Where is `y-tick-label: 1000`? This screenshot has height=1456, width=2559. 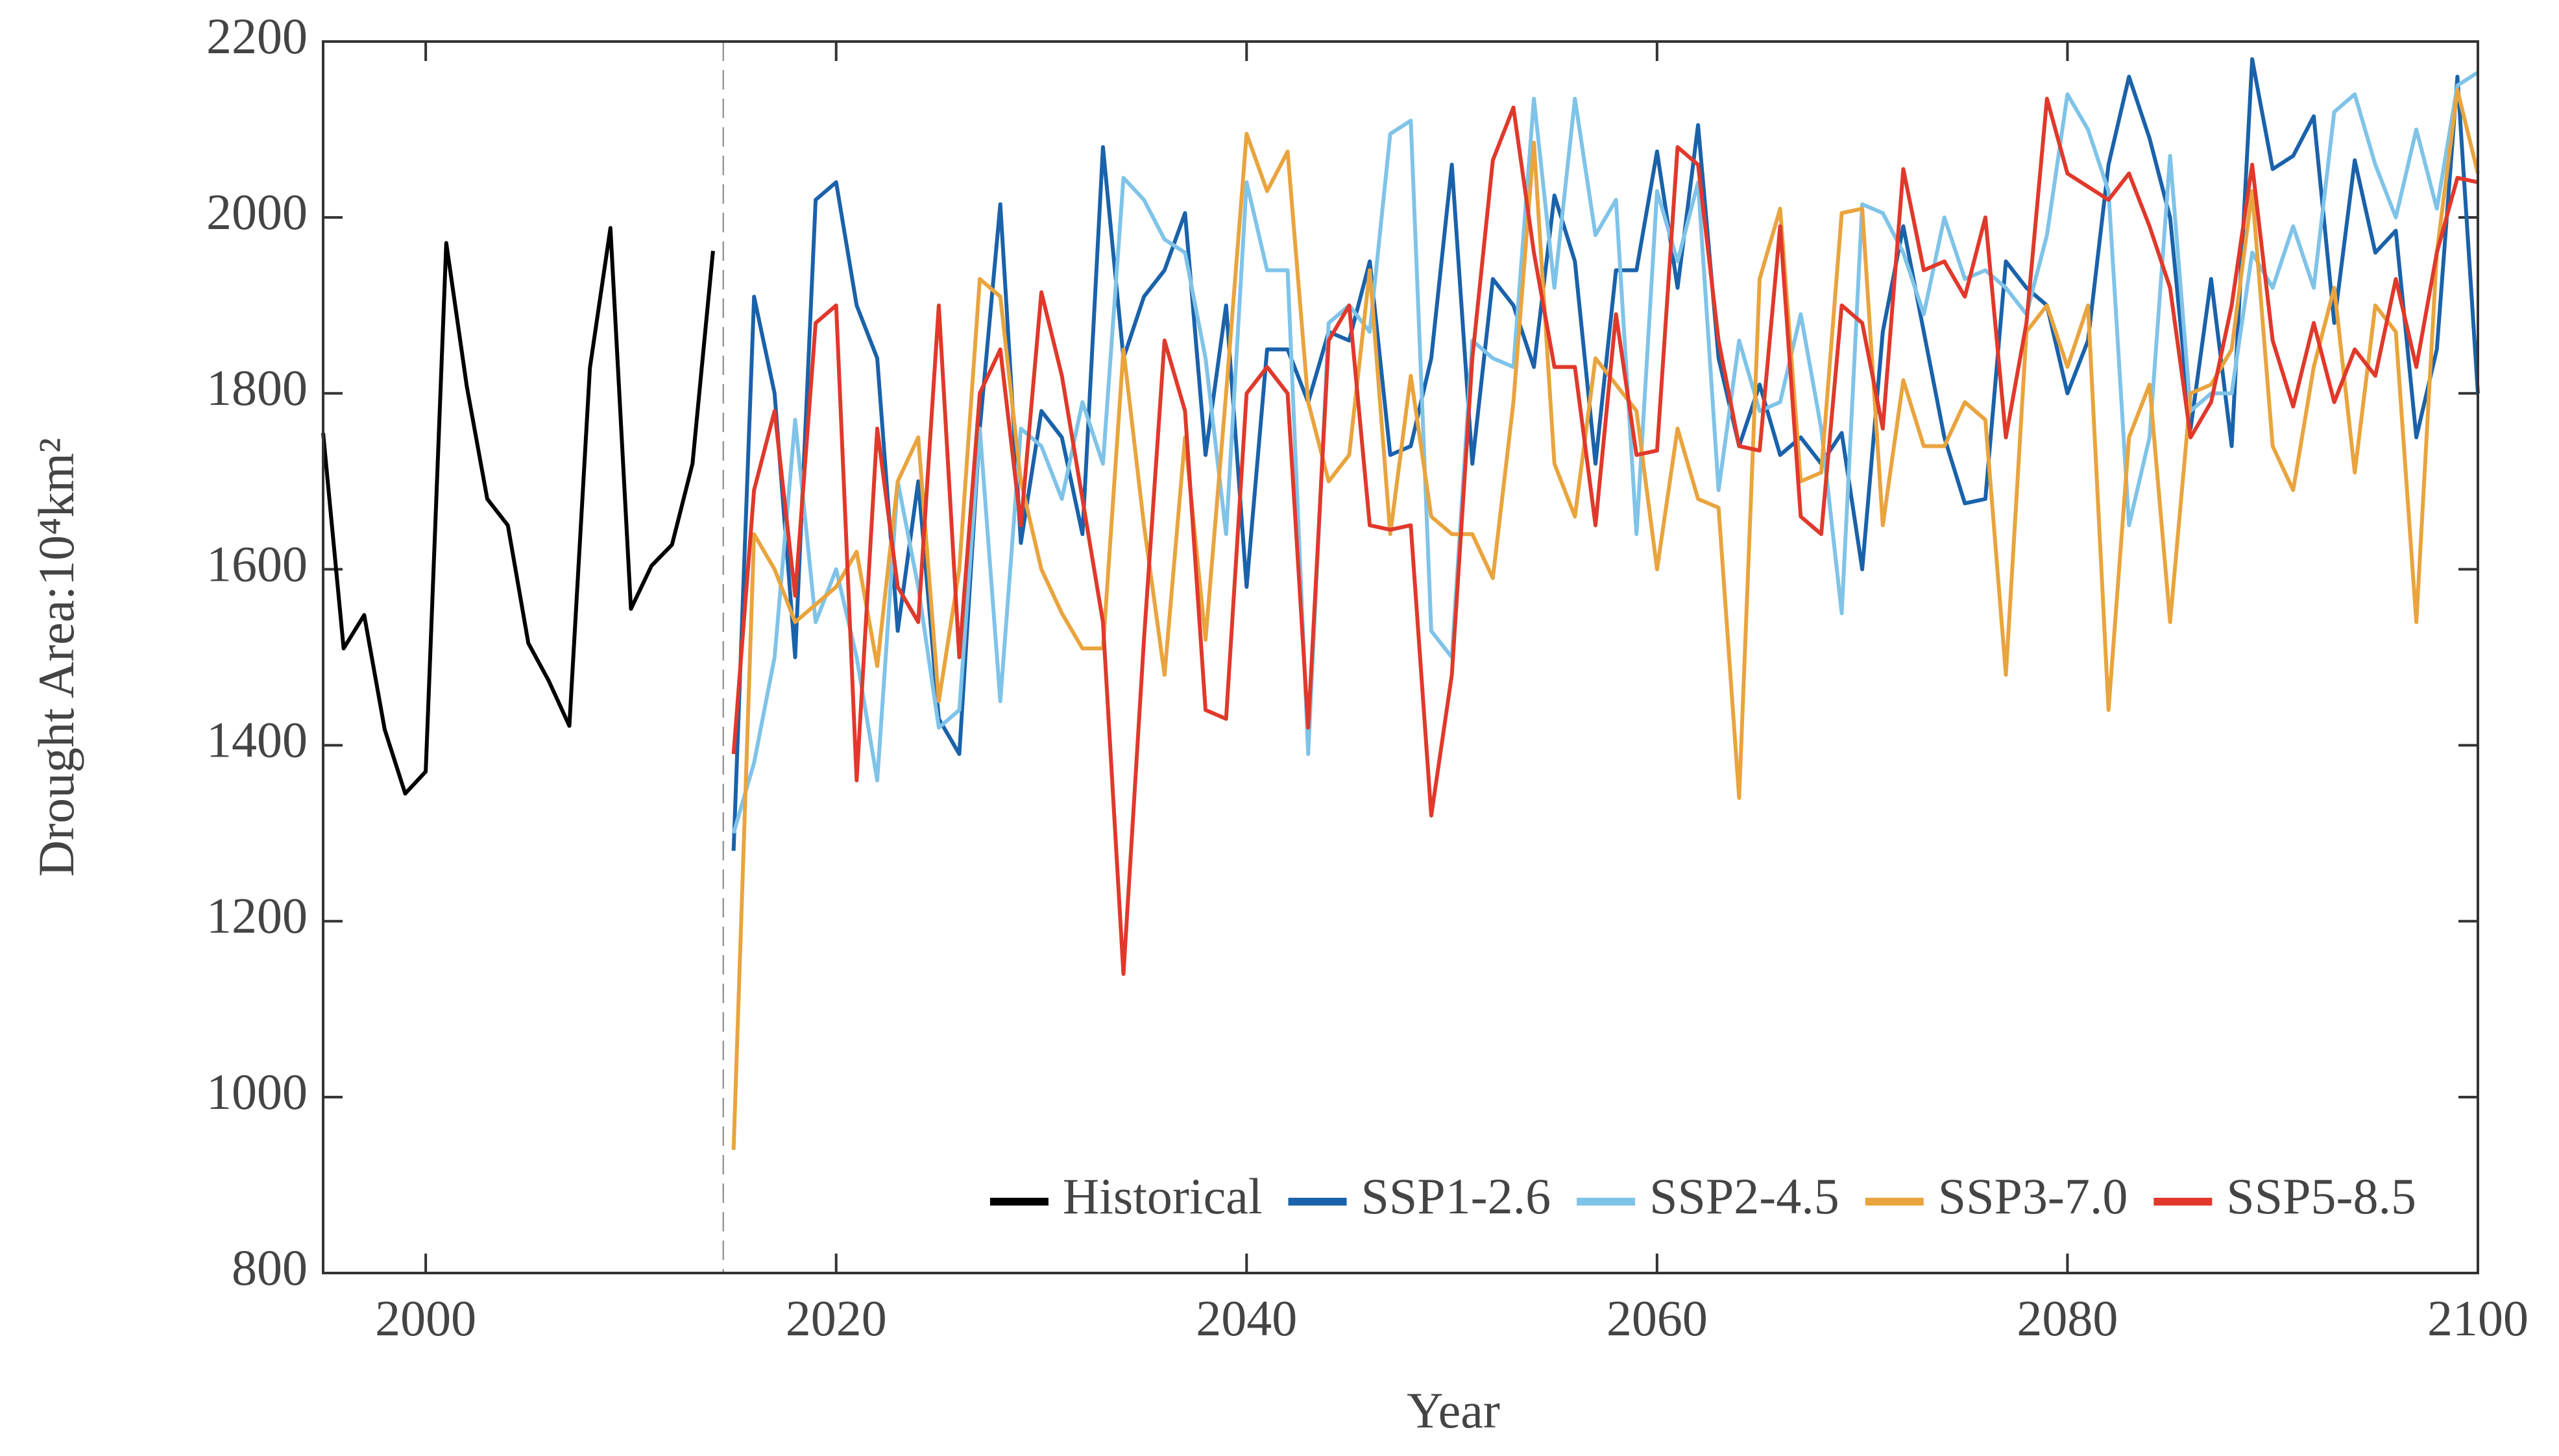
y-tick-label: 1000 is located at coordinates (257, 1091).